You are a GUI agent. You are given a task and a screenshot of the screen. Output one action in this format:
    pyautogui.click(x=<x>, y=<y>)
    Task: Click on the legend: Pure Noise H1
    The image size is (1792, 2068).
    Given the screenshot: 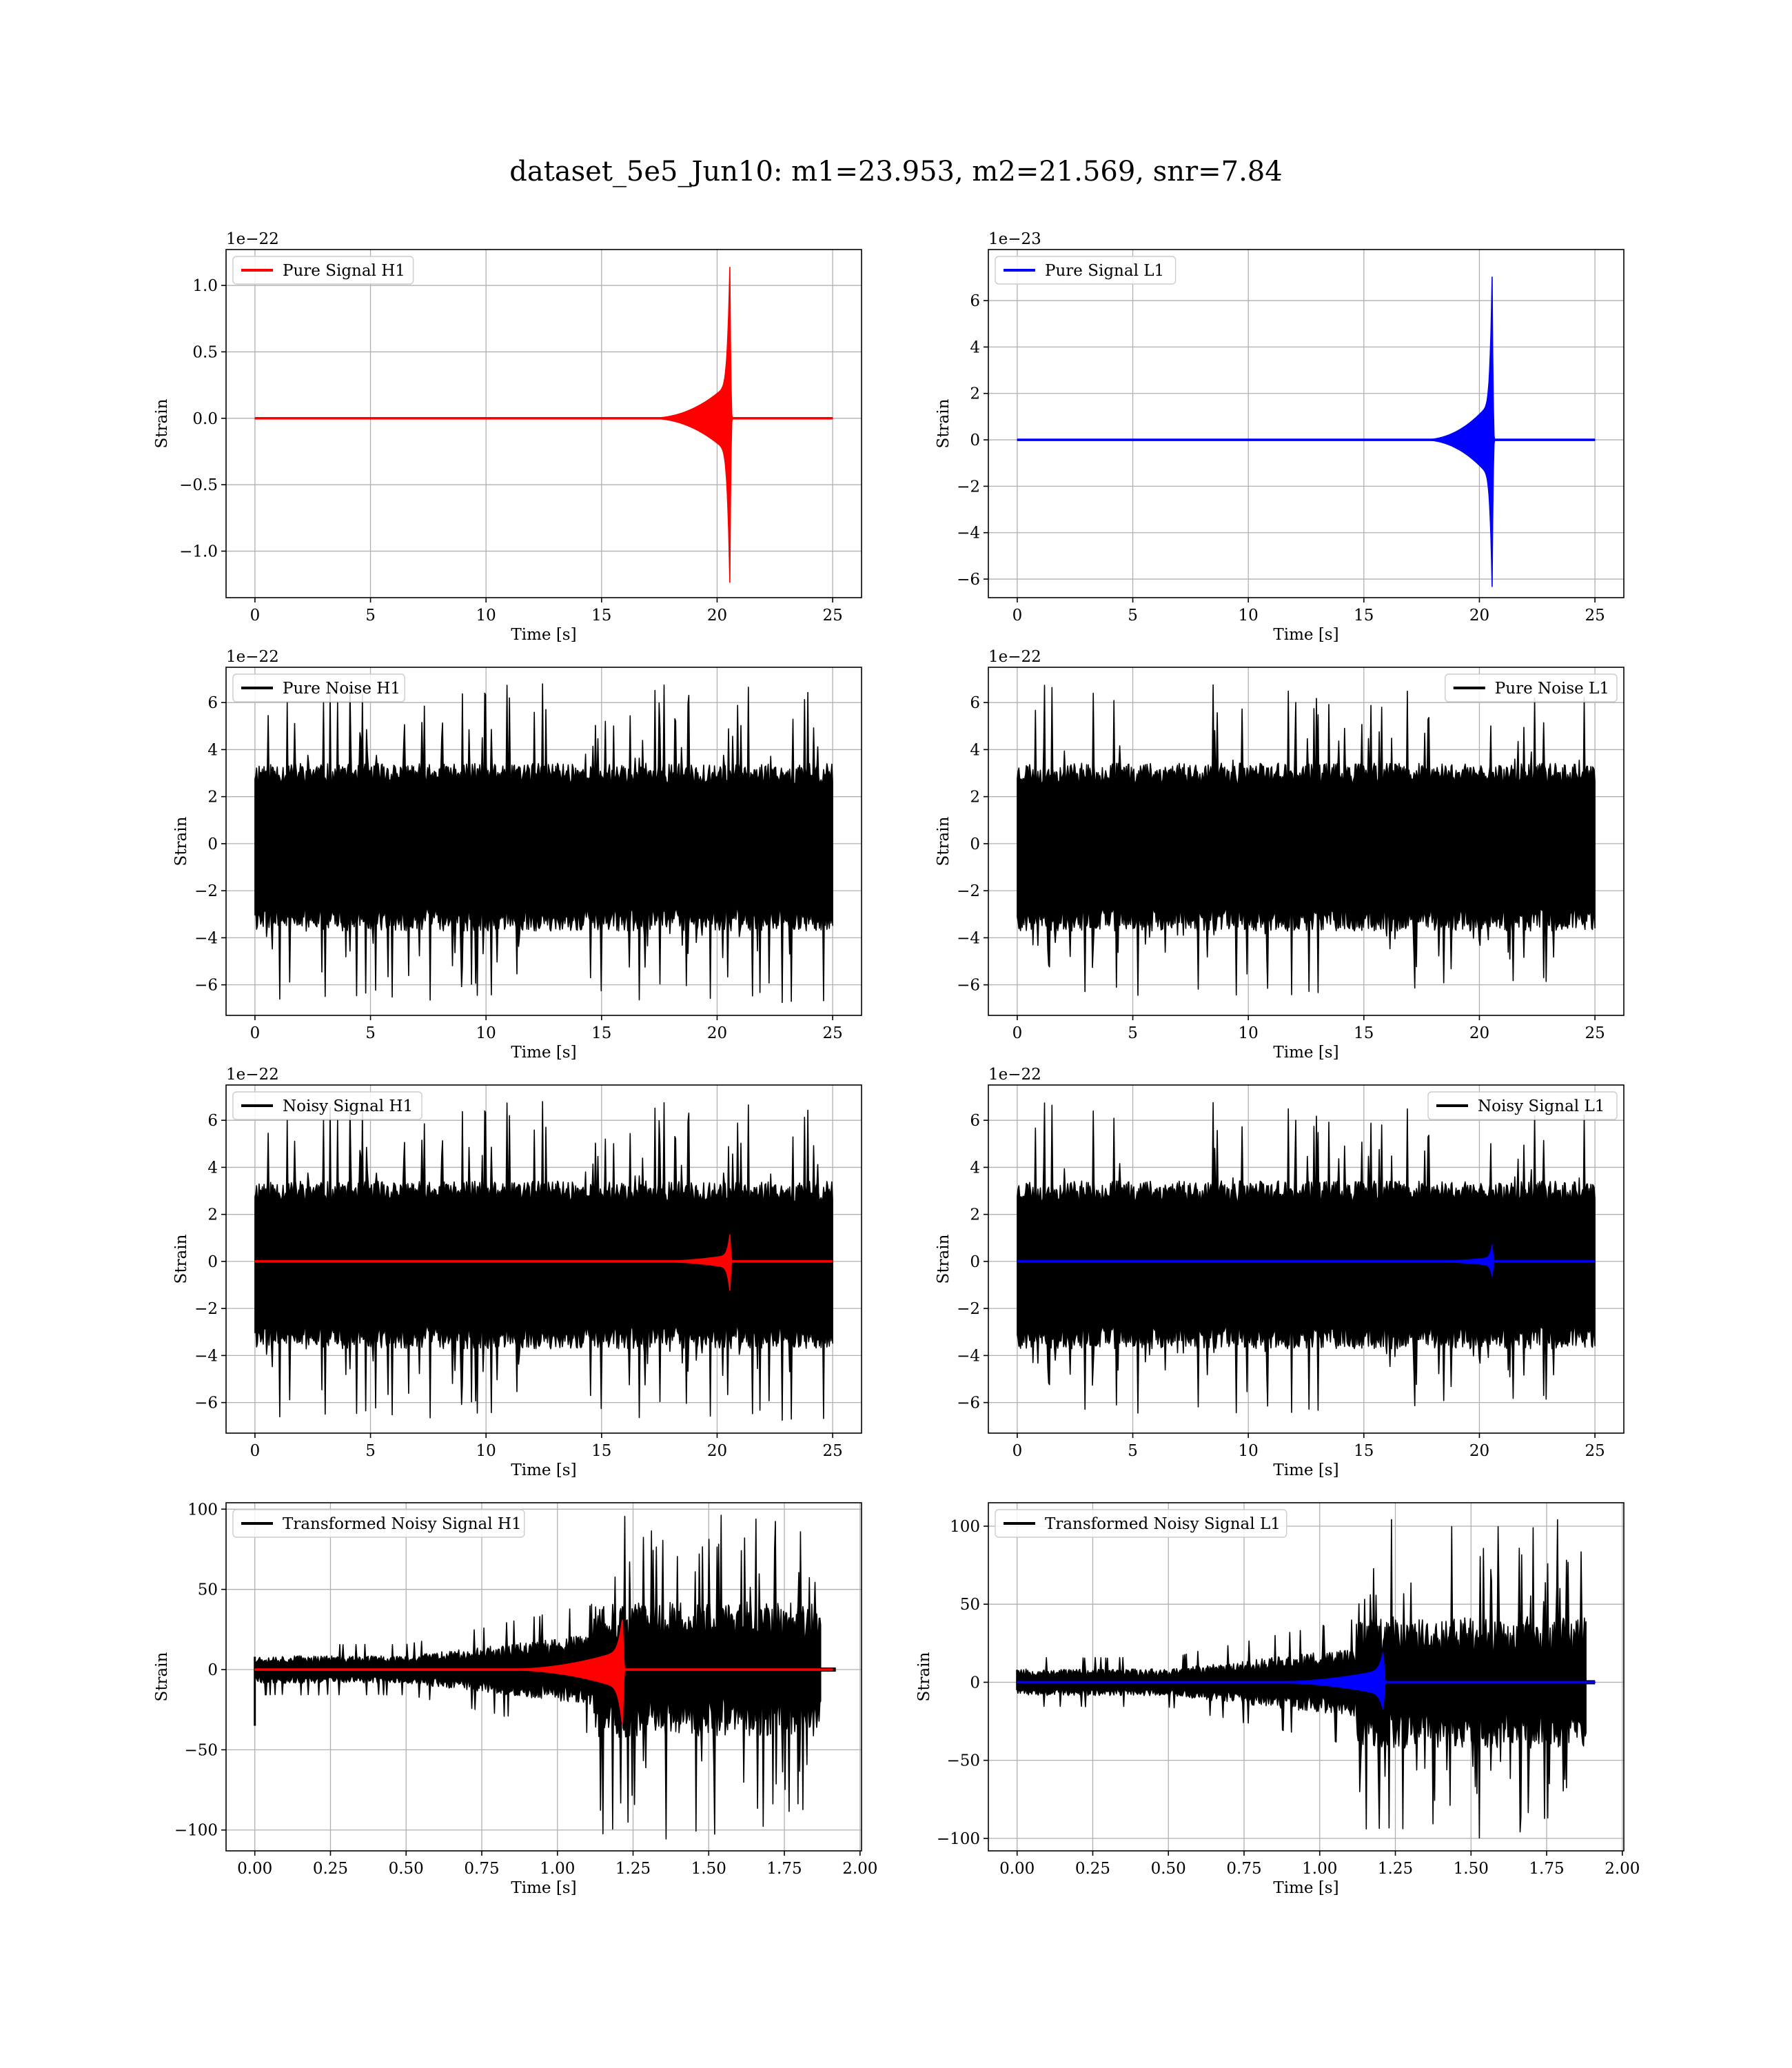 What is the action you would take?
    pyautogui.click(x=318, y=687)
    